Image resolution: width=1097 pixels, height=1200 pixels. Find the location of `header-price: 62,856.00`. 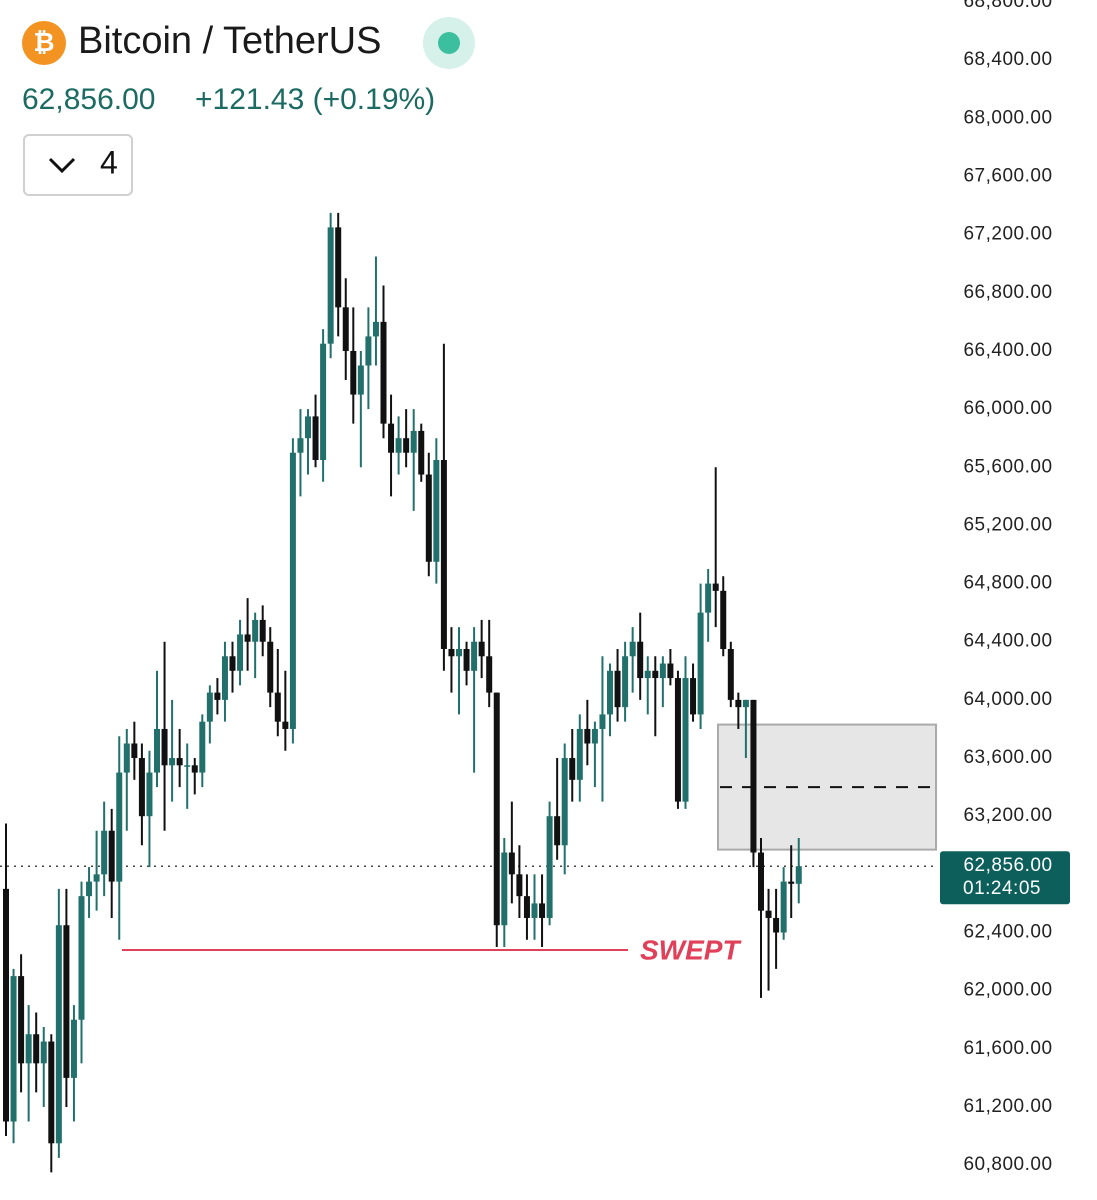

header-price: 62,856.00 is located at coordinates (88, 99).